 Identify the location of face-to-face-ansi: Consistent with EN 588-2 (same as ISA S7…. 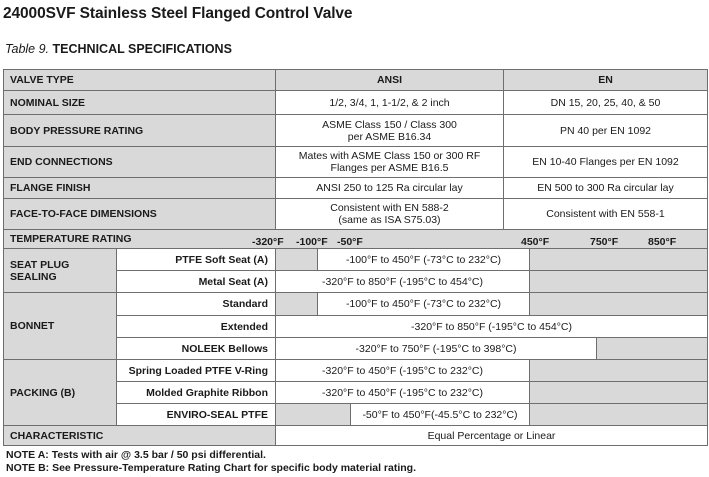
(390, 214).